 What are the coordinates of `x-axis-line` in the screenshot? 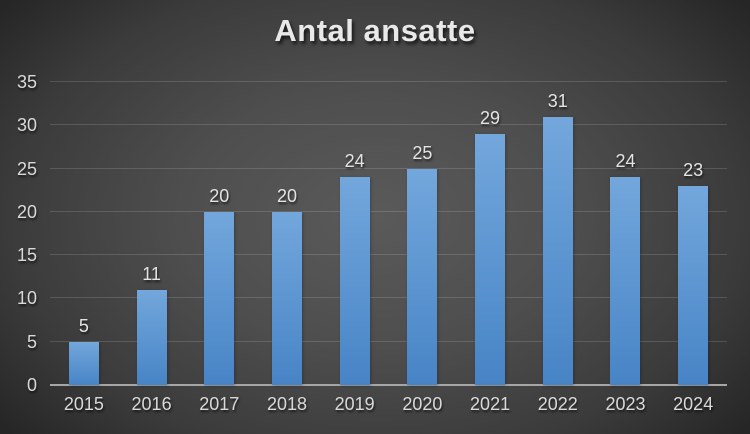 It's located at (388, 385).